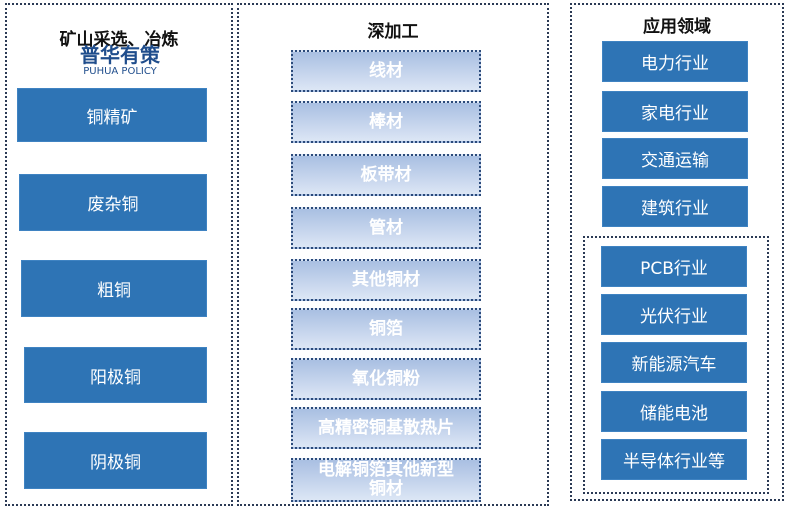  What do you see at coordinates (386, 280) in the screenshot?
I see `processing-item: 其他铜材` at bounding box center [386, 280].